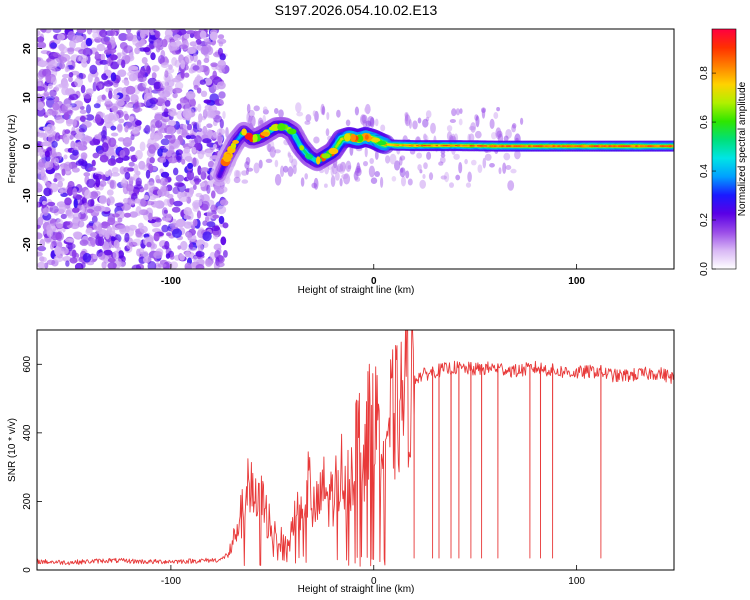  Describe the element at coordinates (441, 151) in the screenshot. I see `heatmap-ridge-layer` at that location.